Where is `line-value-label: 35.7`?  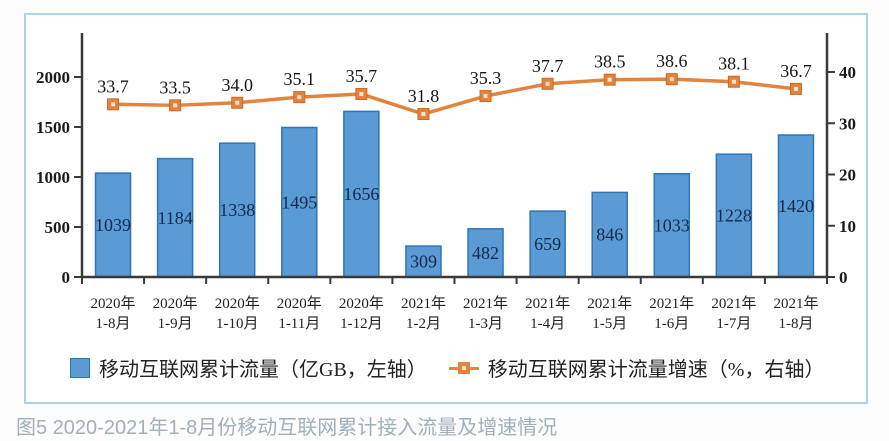 line-value-label: 35.7 is located at coordinates (362, 76).